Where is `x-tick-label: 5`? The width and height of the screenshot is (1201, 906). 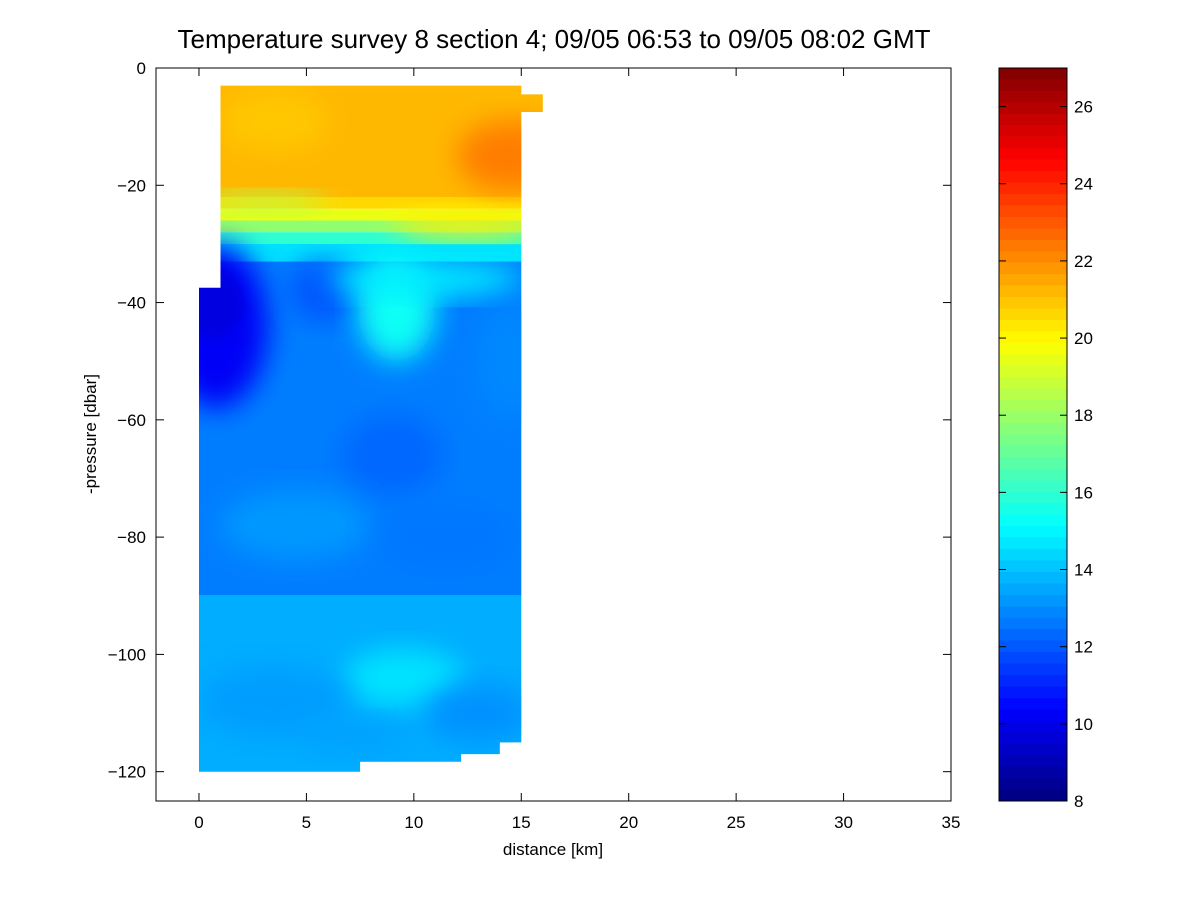
x-tick-label: 5 is located at coordinates (306, 822).